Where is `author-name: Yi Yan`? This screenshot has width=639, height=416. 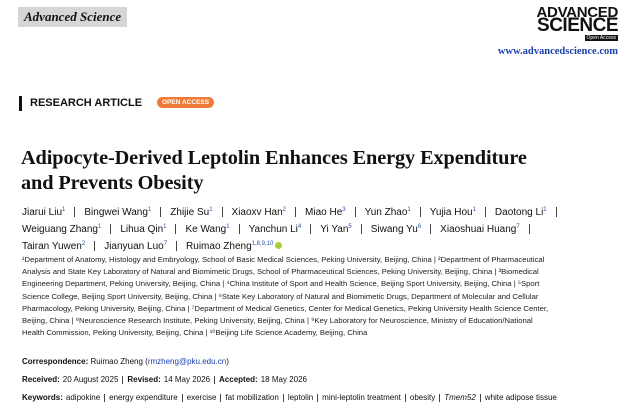 author-name: Yi Yan is located at coordinates (334, 229).